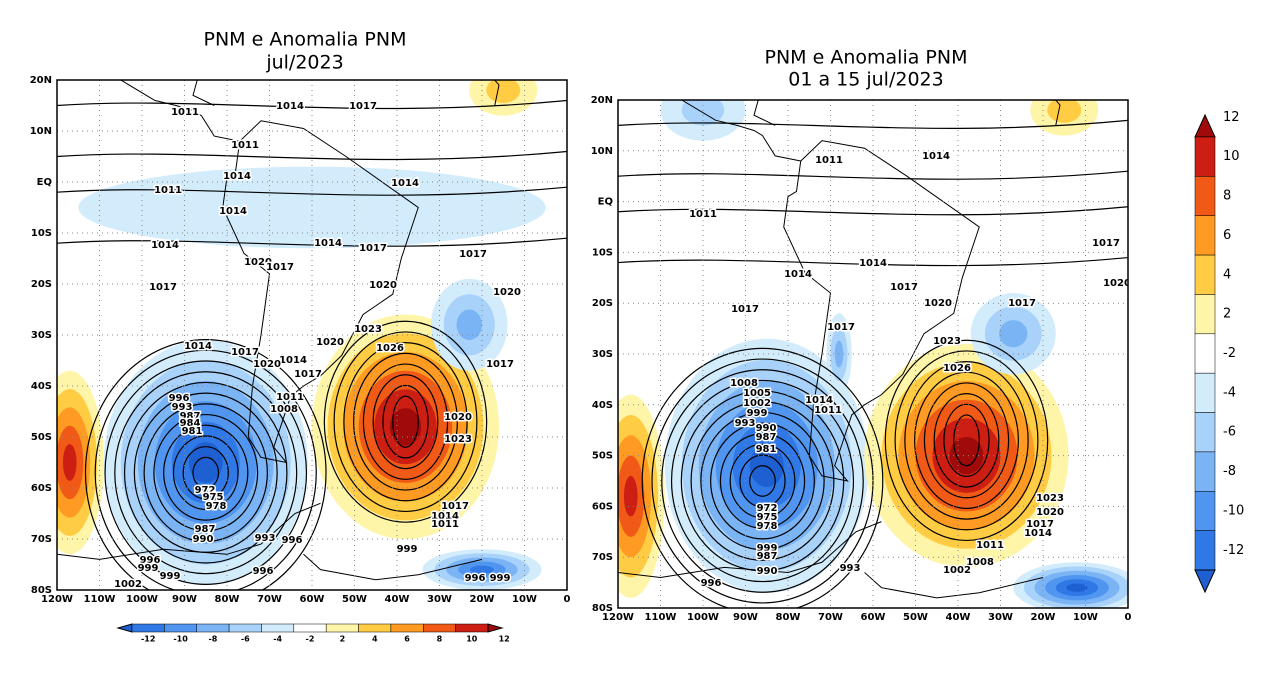  I want to click on contour-label: 1023, so click(458, 439).